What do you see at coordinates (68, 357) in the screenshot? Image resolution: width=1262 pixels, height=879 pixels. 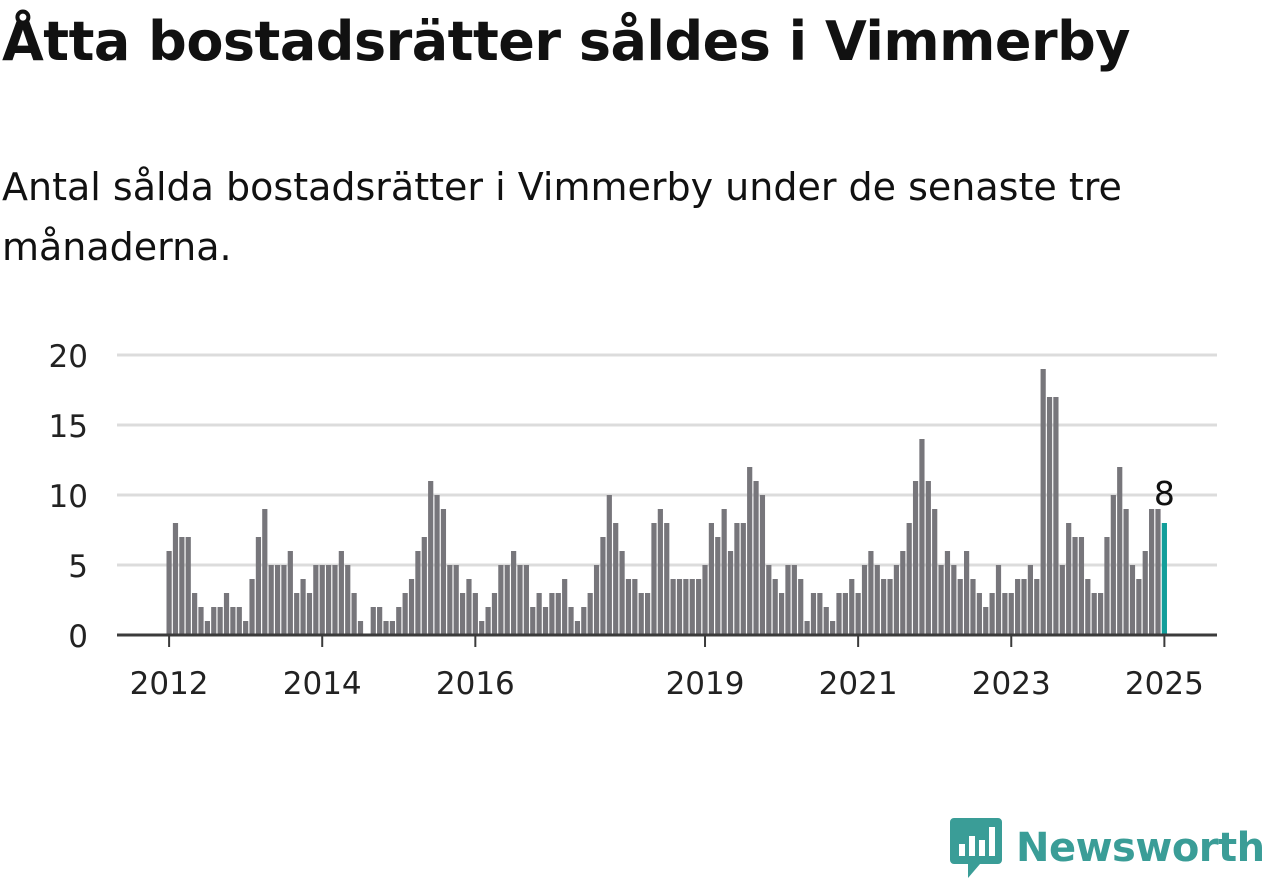 I see `y-tick-label: 20` at bounding box center [68, 357].